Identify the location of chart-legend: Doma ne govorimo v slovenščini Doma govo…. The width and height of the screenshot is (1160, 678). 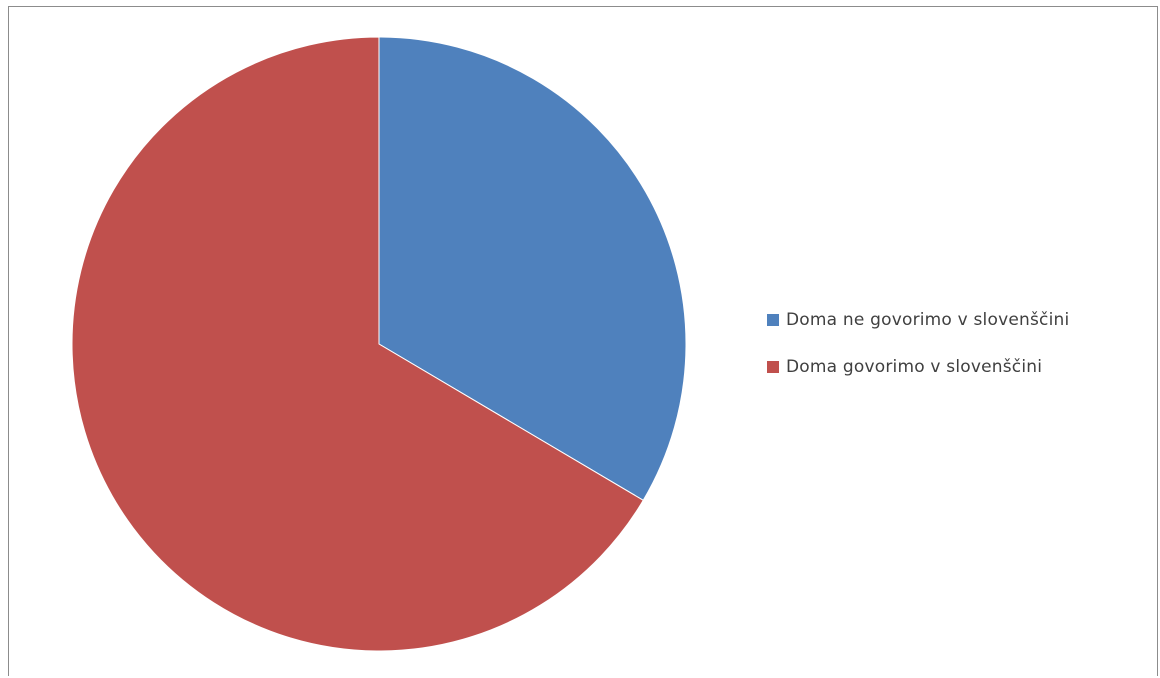
(918, 354).